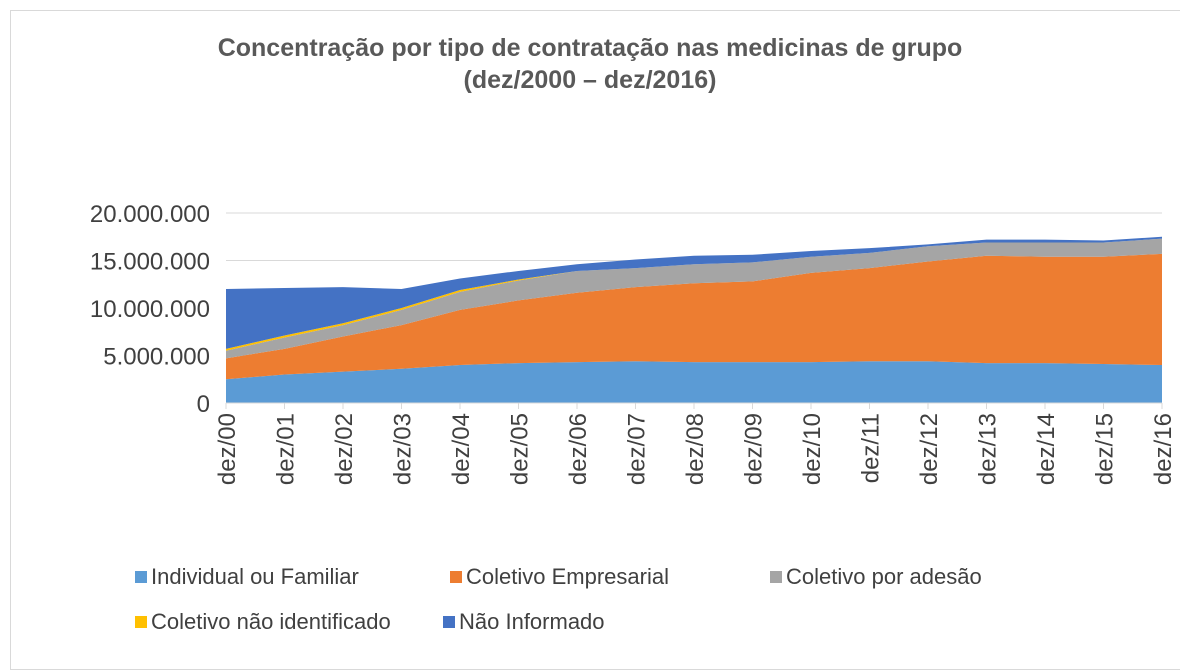  What do you see at coordinates (1105, 449) in the screenshot?
I see `x-tick-label: dez/15` at bounding box center [1105, 449].